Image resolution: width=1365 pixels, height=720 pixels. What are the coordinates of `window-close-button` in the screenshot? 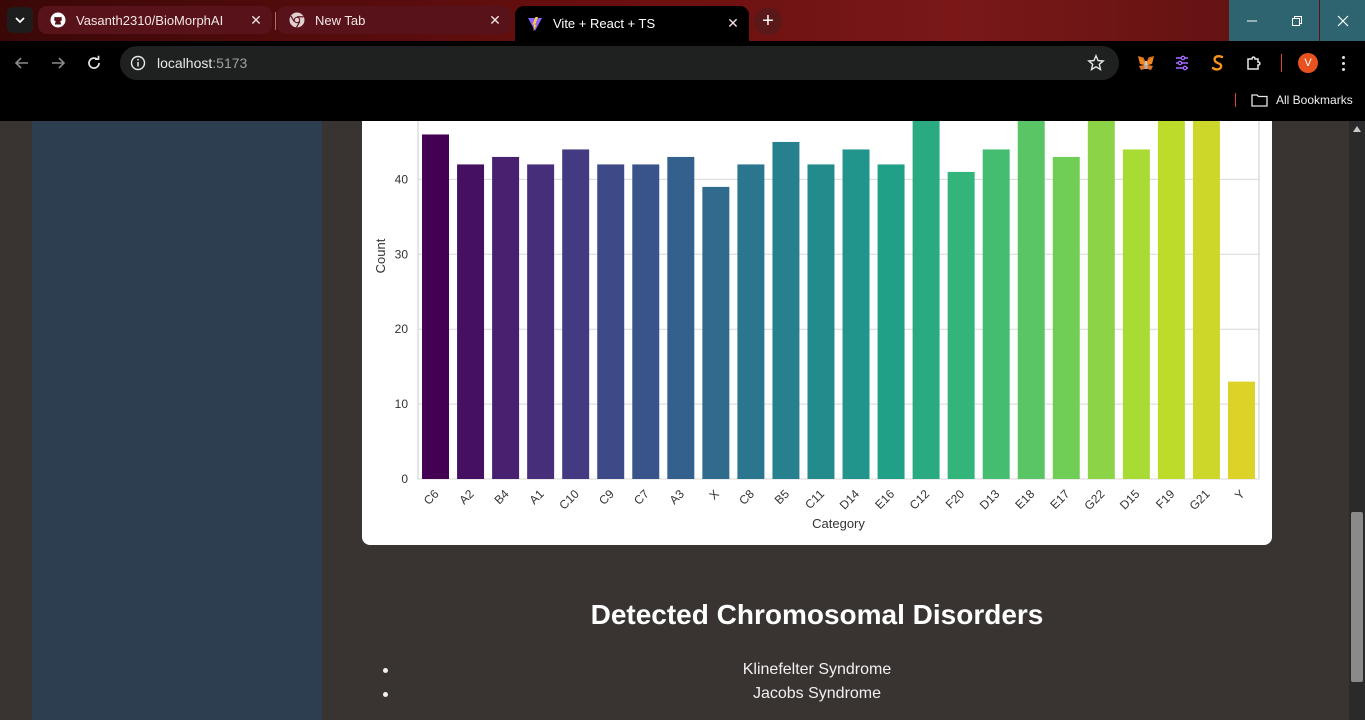 It's located at (1342, 20).